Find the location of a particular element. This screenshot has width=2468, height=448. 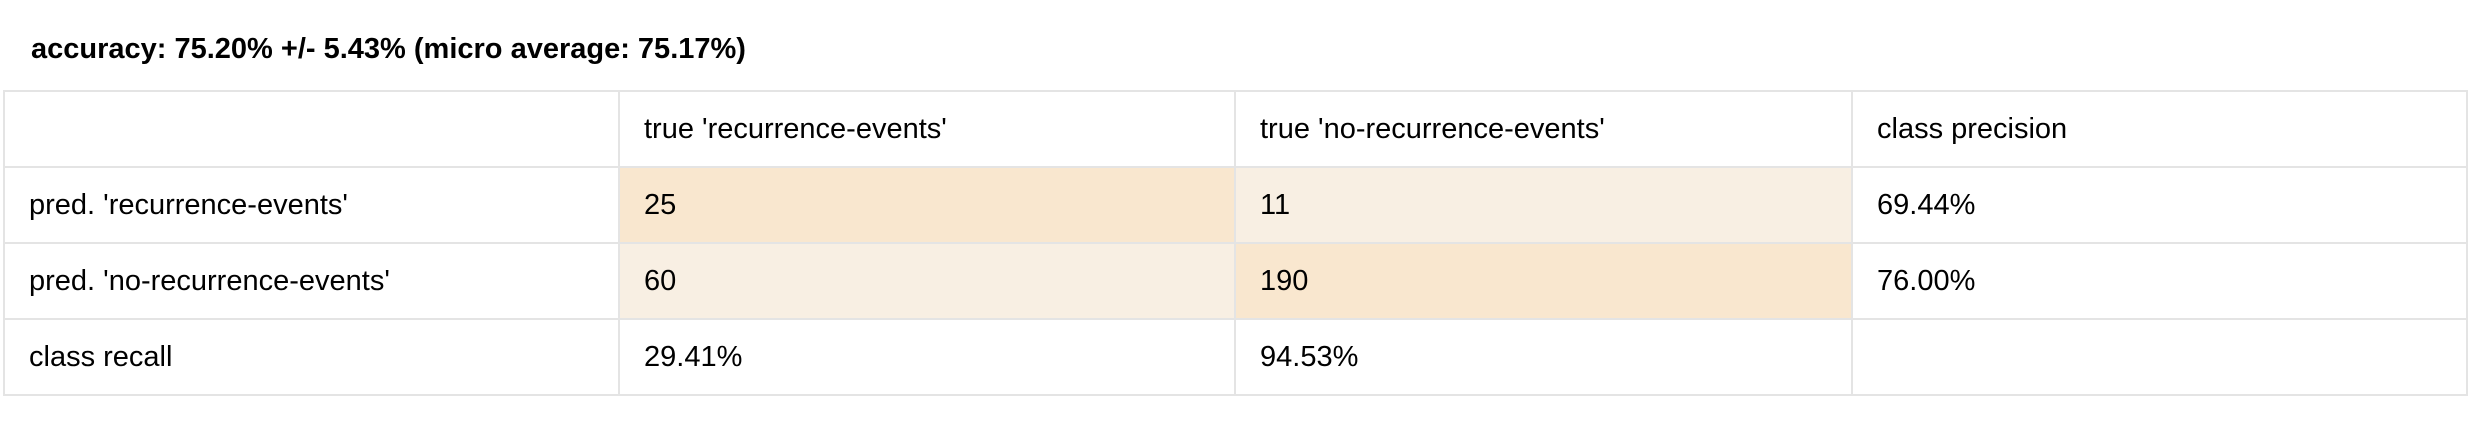

row-label-pred-recurrence-events: pred. 'recurrence-events' is located at coordinates (311, 205).